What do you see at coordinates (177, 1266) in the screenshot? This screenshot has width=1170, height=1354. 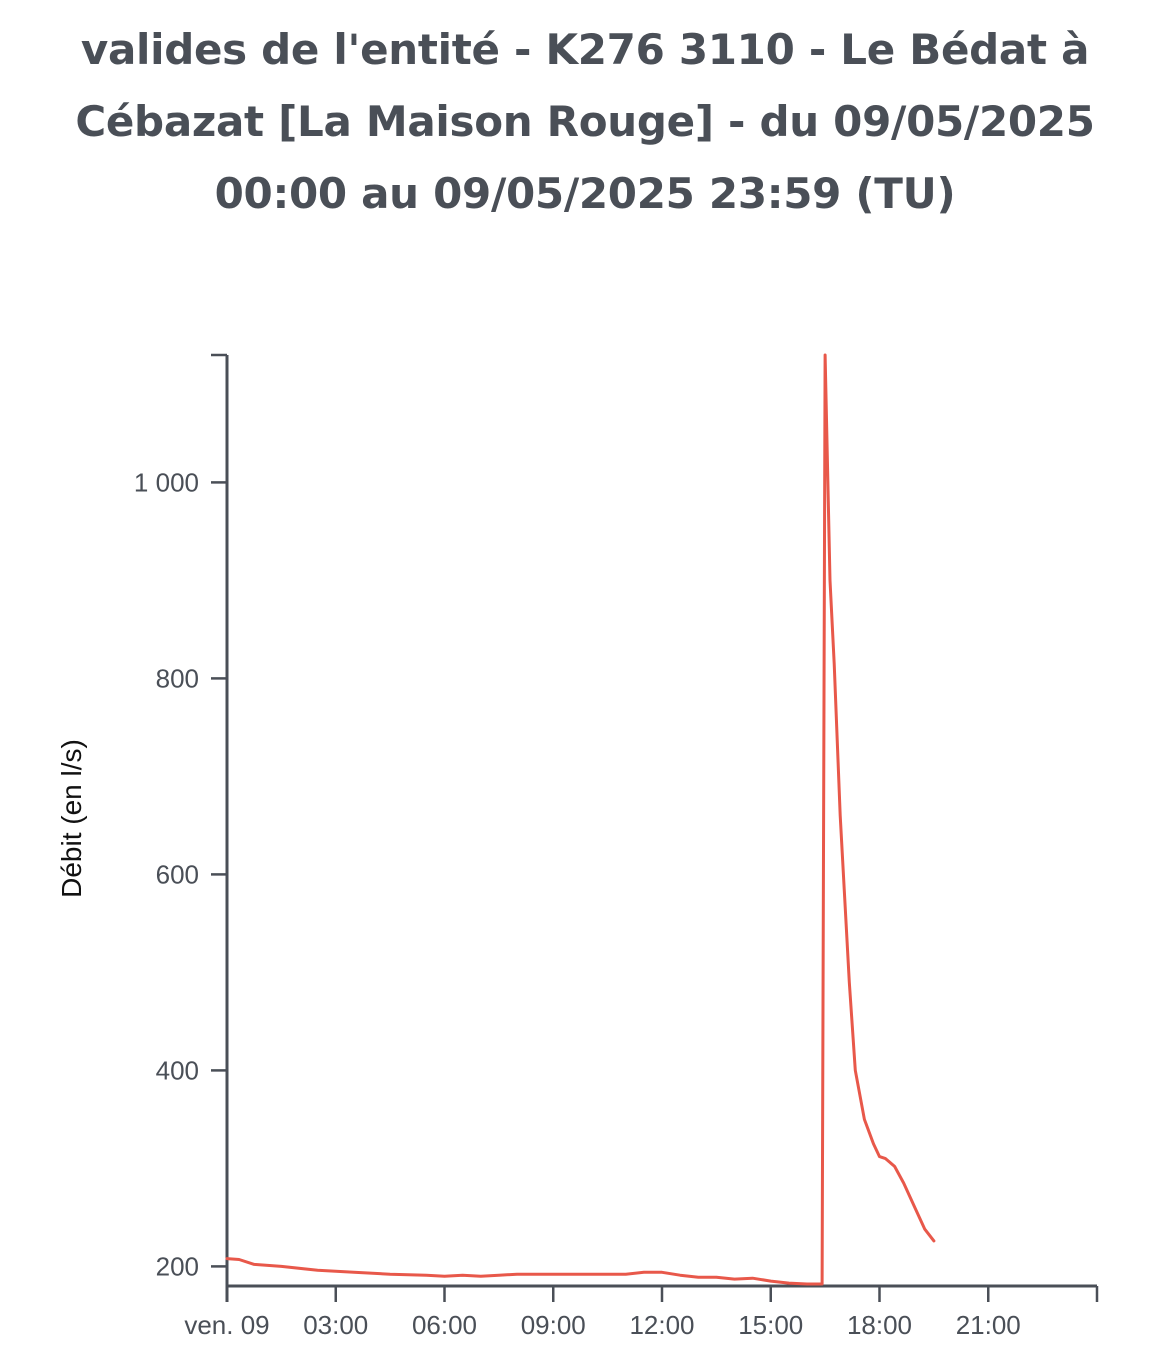 I see `y-tick-label: 200` at bounding box center [177, 1266].